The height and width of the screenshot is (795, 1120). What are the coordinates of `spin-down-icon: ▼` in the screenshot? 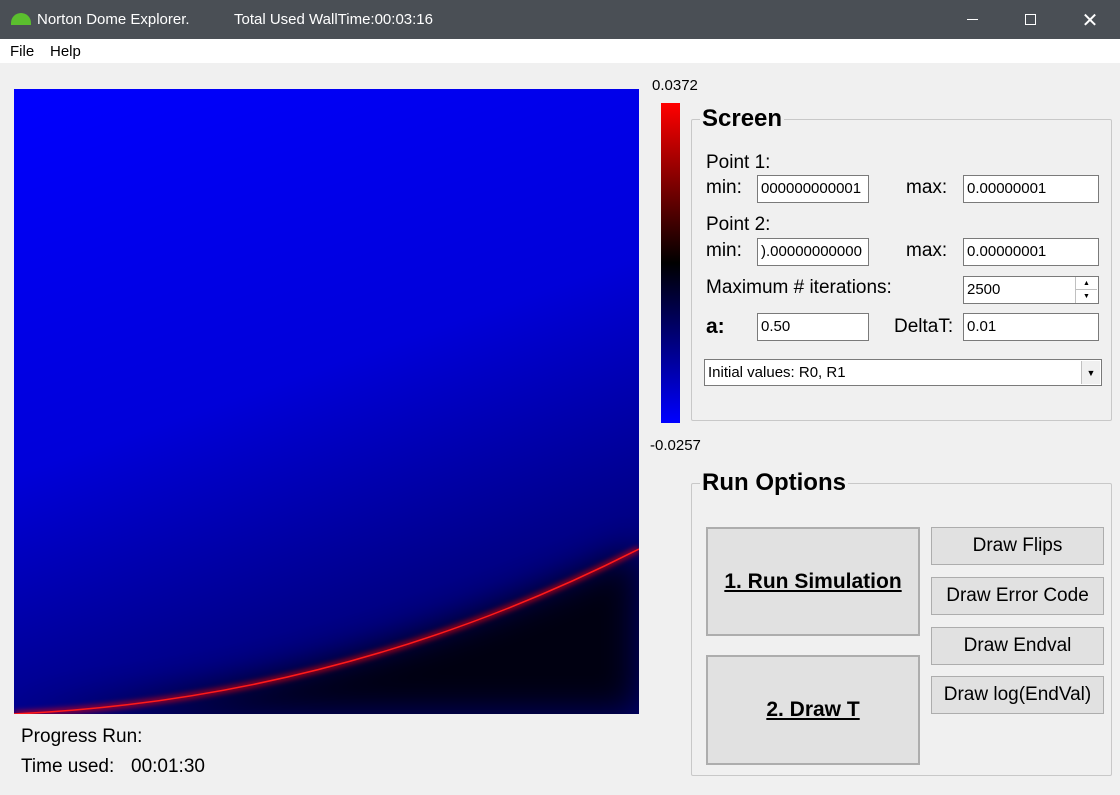 It's located at (1086, 296).